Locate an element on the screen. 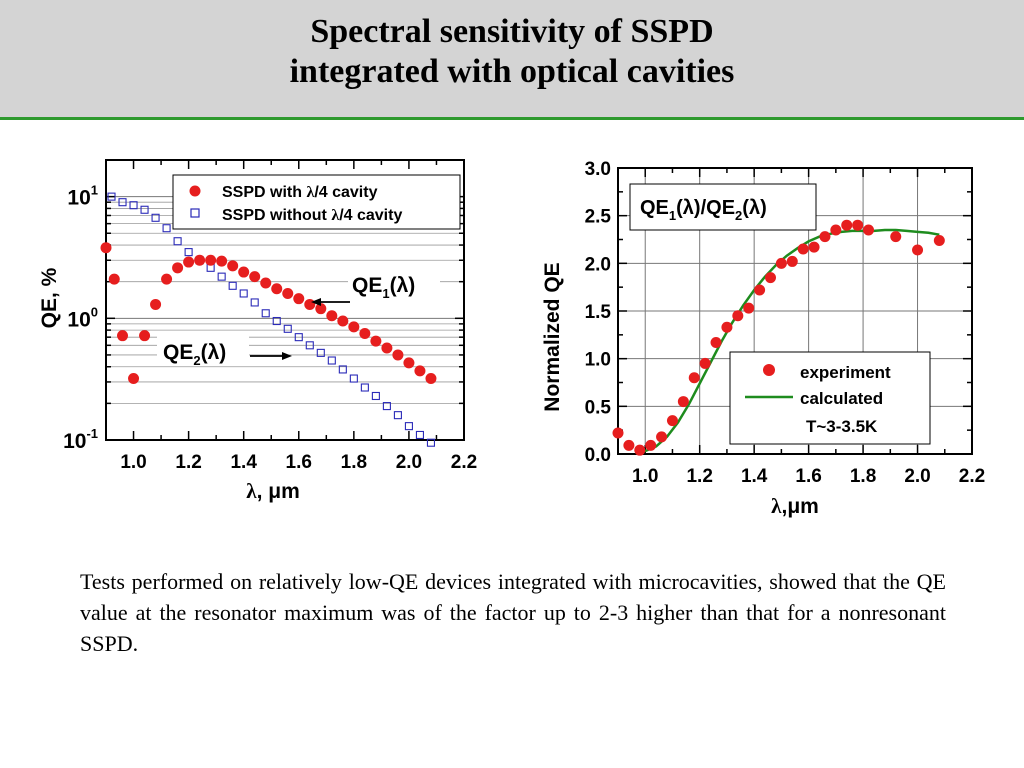 This screenshot has width=1024, height=768. text-run: , μm is located at coordinates (278, 491).